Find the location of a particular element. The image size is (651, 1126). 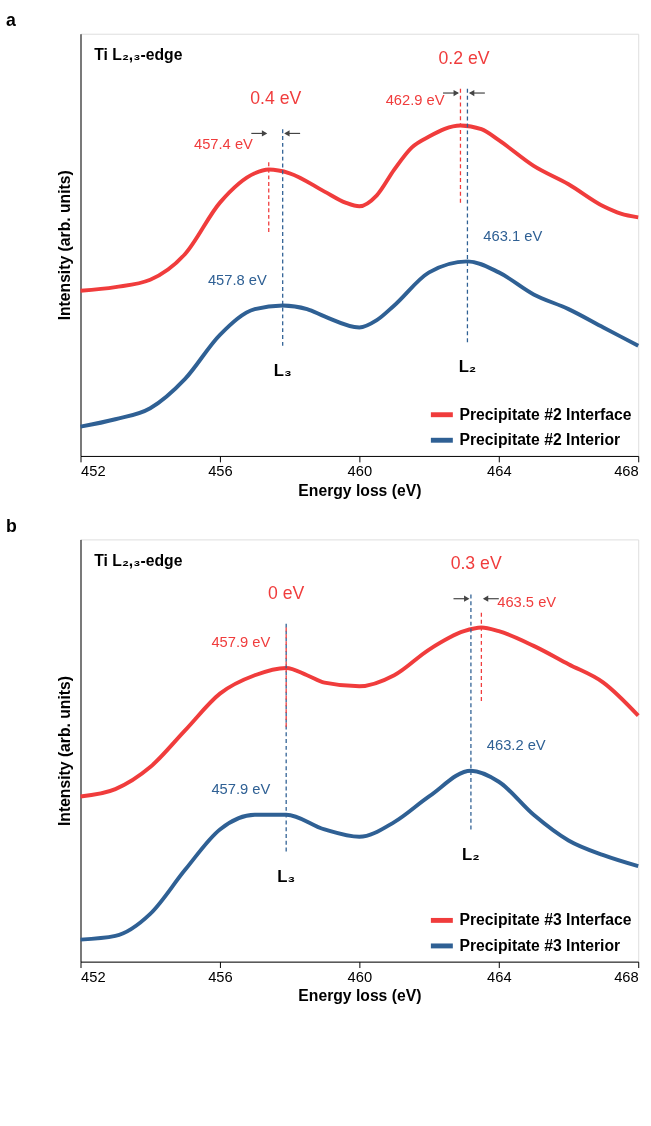

annotation: 0 eV is located at coordinates (286, 592).